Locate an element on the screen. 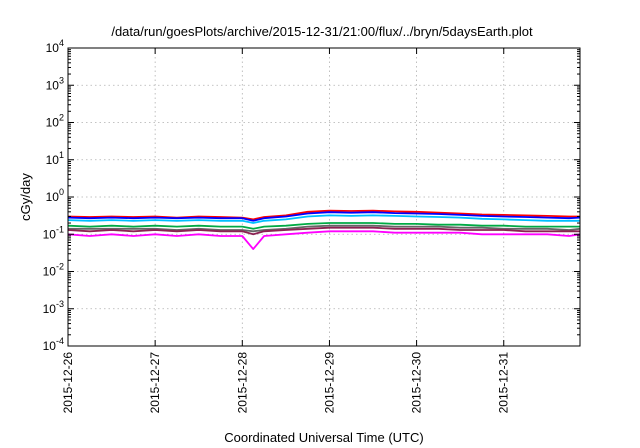 This screenshot has width=640, height=448. x-tick-label: 2015-12-30 is located at coordinates (417, 383).